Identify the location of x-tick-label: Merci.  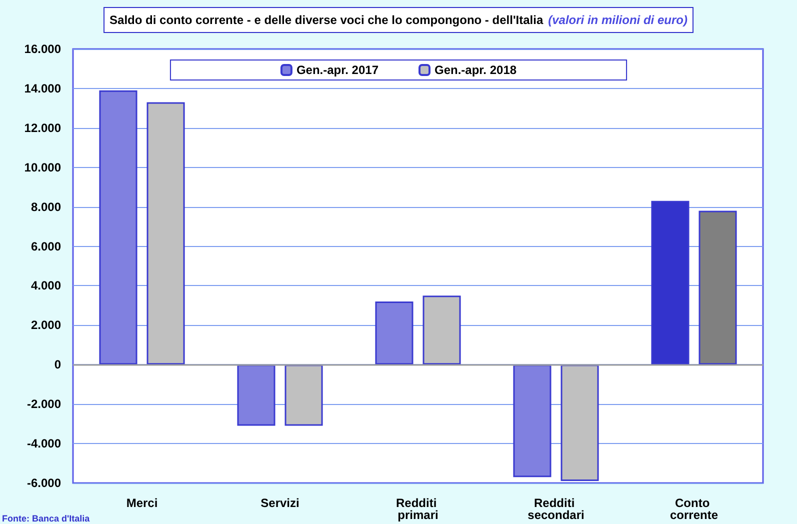
(142, 503).